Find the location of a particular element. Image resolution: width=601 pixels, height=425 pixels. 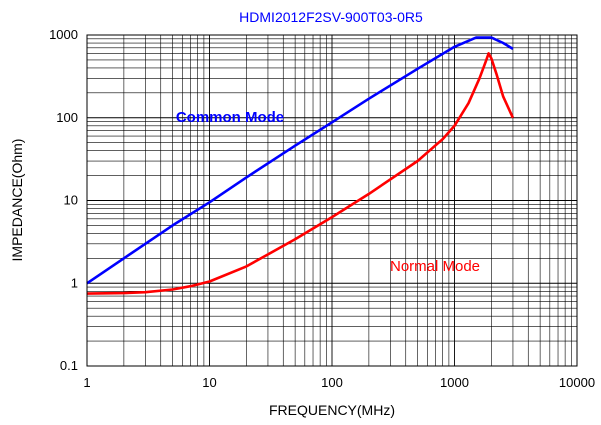

y-tick-label: 10 is located at coordinates (71, 200).